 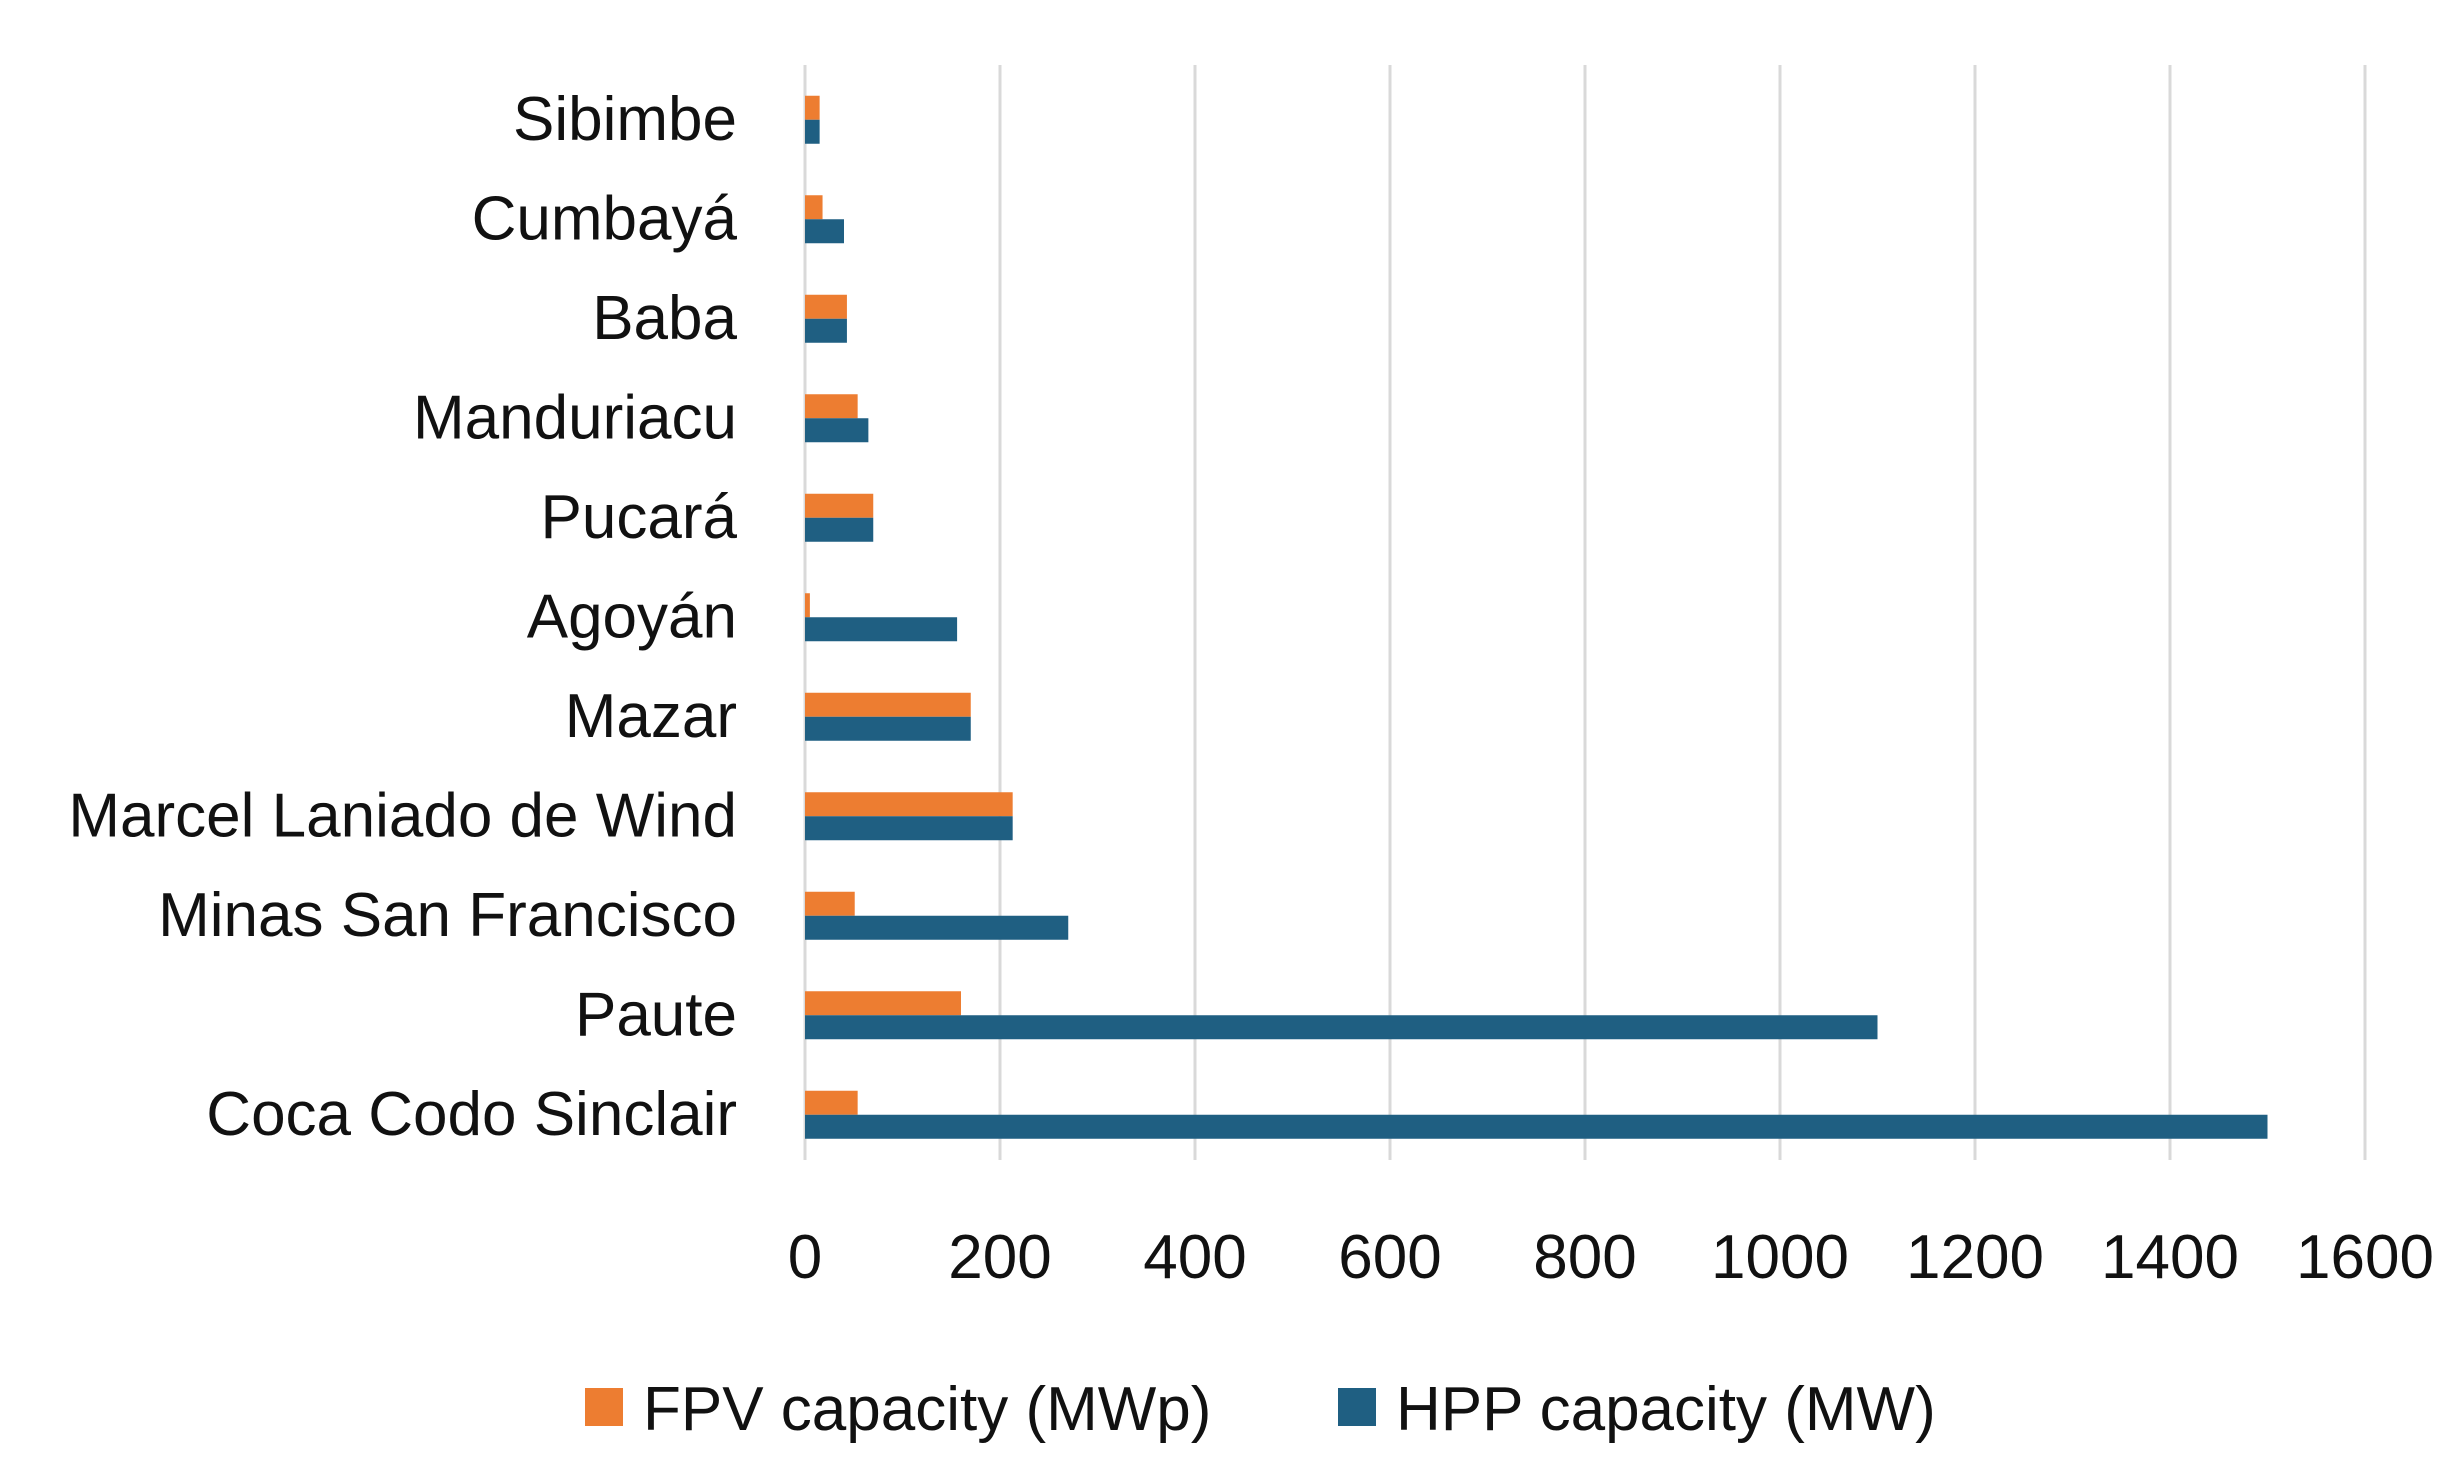 I want to click on bar-hpp-minas-san-francisco, so click(x=937, y=927).